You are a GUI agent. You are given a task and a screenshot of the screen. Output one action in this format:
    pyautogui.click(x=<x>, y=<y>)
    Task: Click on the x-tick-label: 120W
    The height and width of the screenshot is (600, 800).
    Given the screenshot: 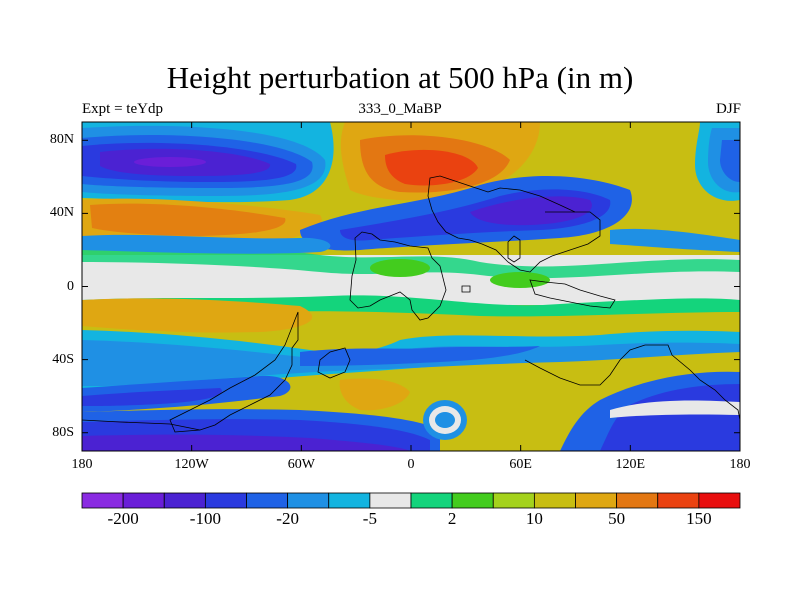 What is the action you would take?
    pyautogui.click(x=191, y=464)
    